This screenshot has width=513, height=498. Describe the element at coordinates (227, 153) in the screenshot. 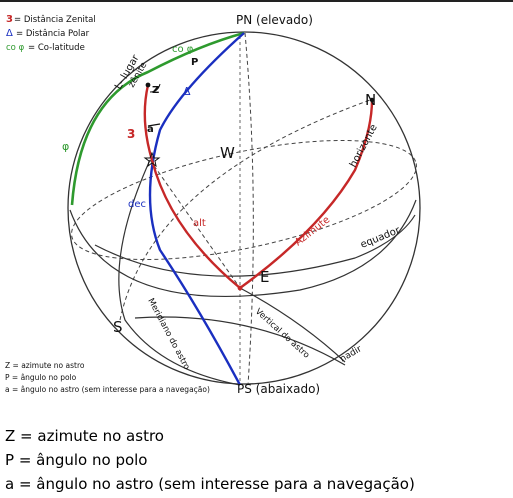

I see `label-w: W` at that location.